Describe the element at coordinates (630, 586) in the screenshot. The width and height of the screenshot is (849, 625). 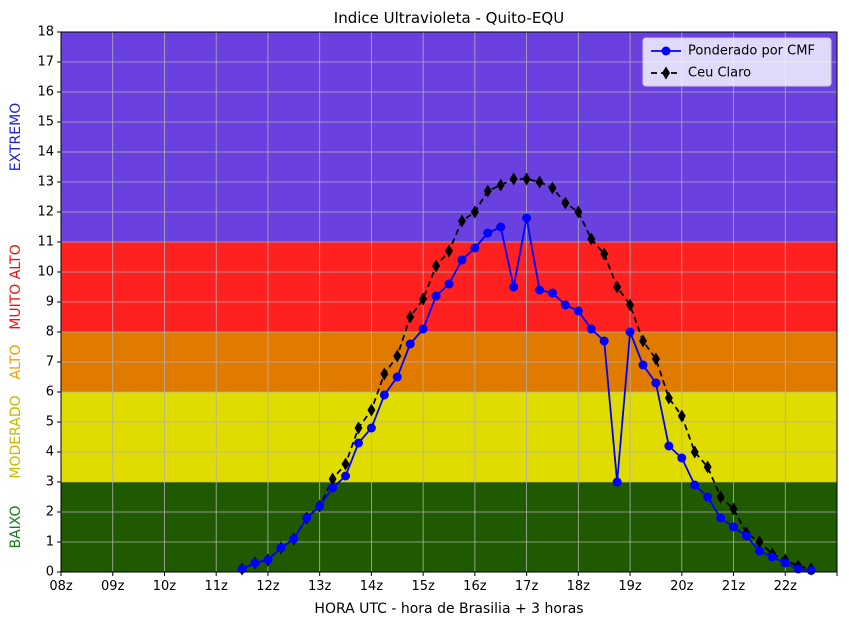
I see `x-tick-label: 19z` at that location.